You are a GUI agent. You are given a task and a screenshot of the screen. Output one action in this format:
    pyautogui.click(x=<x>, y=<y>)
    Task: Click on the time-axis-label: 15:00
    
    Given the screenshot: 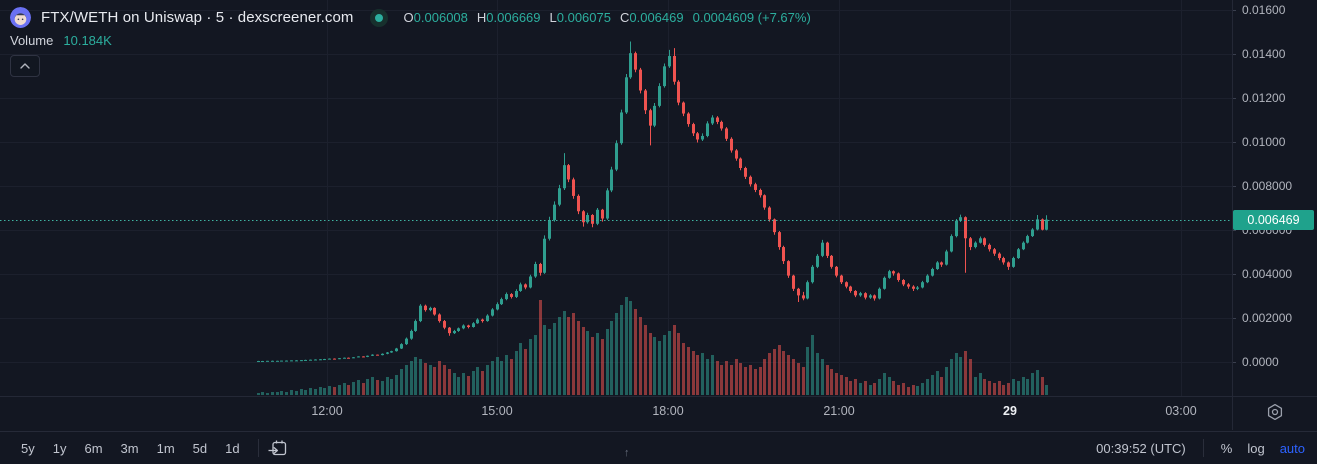 What is the action you would take?
    pyautogui.click(x=497, y=411)
    